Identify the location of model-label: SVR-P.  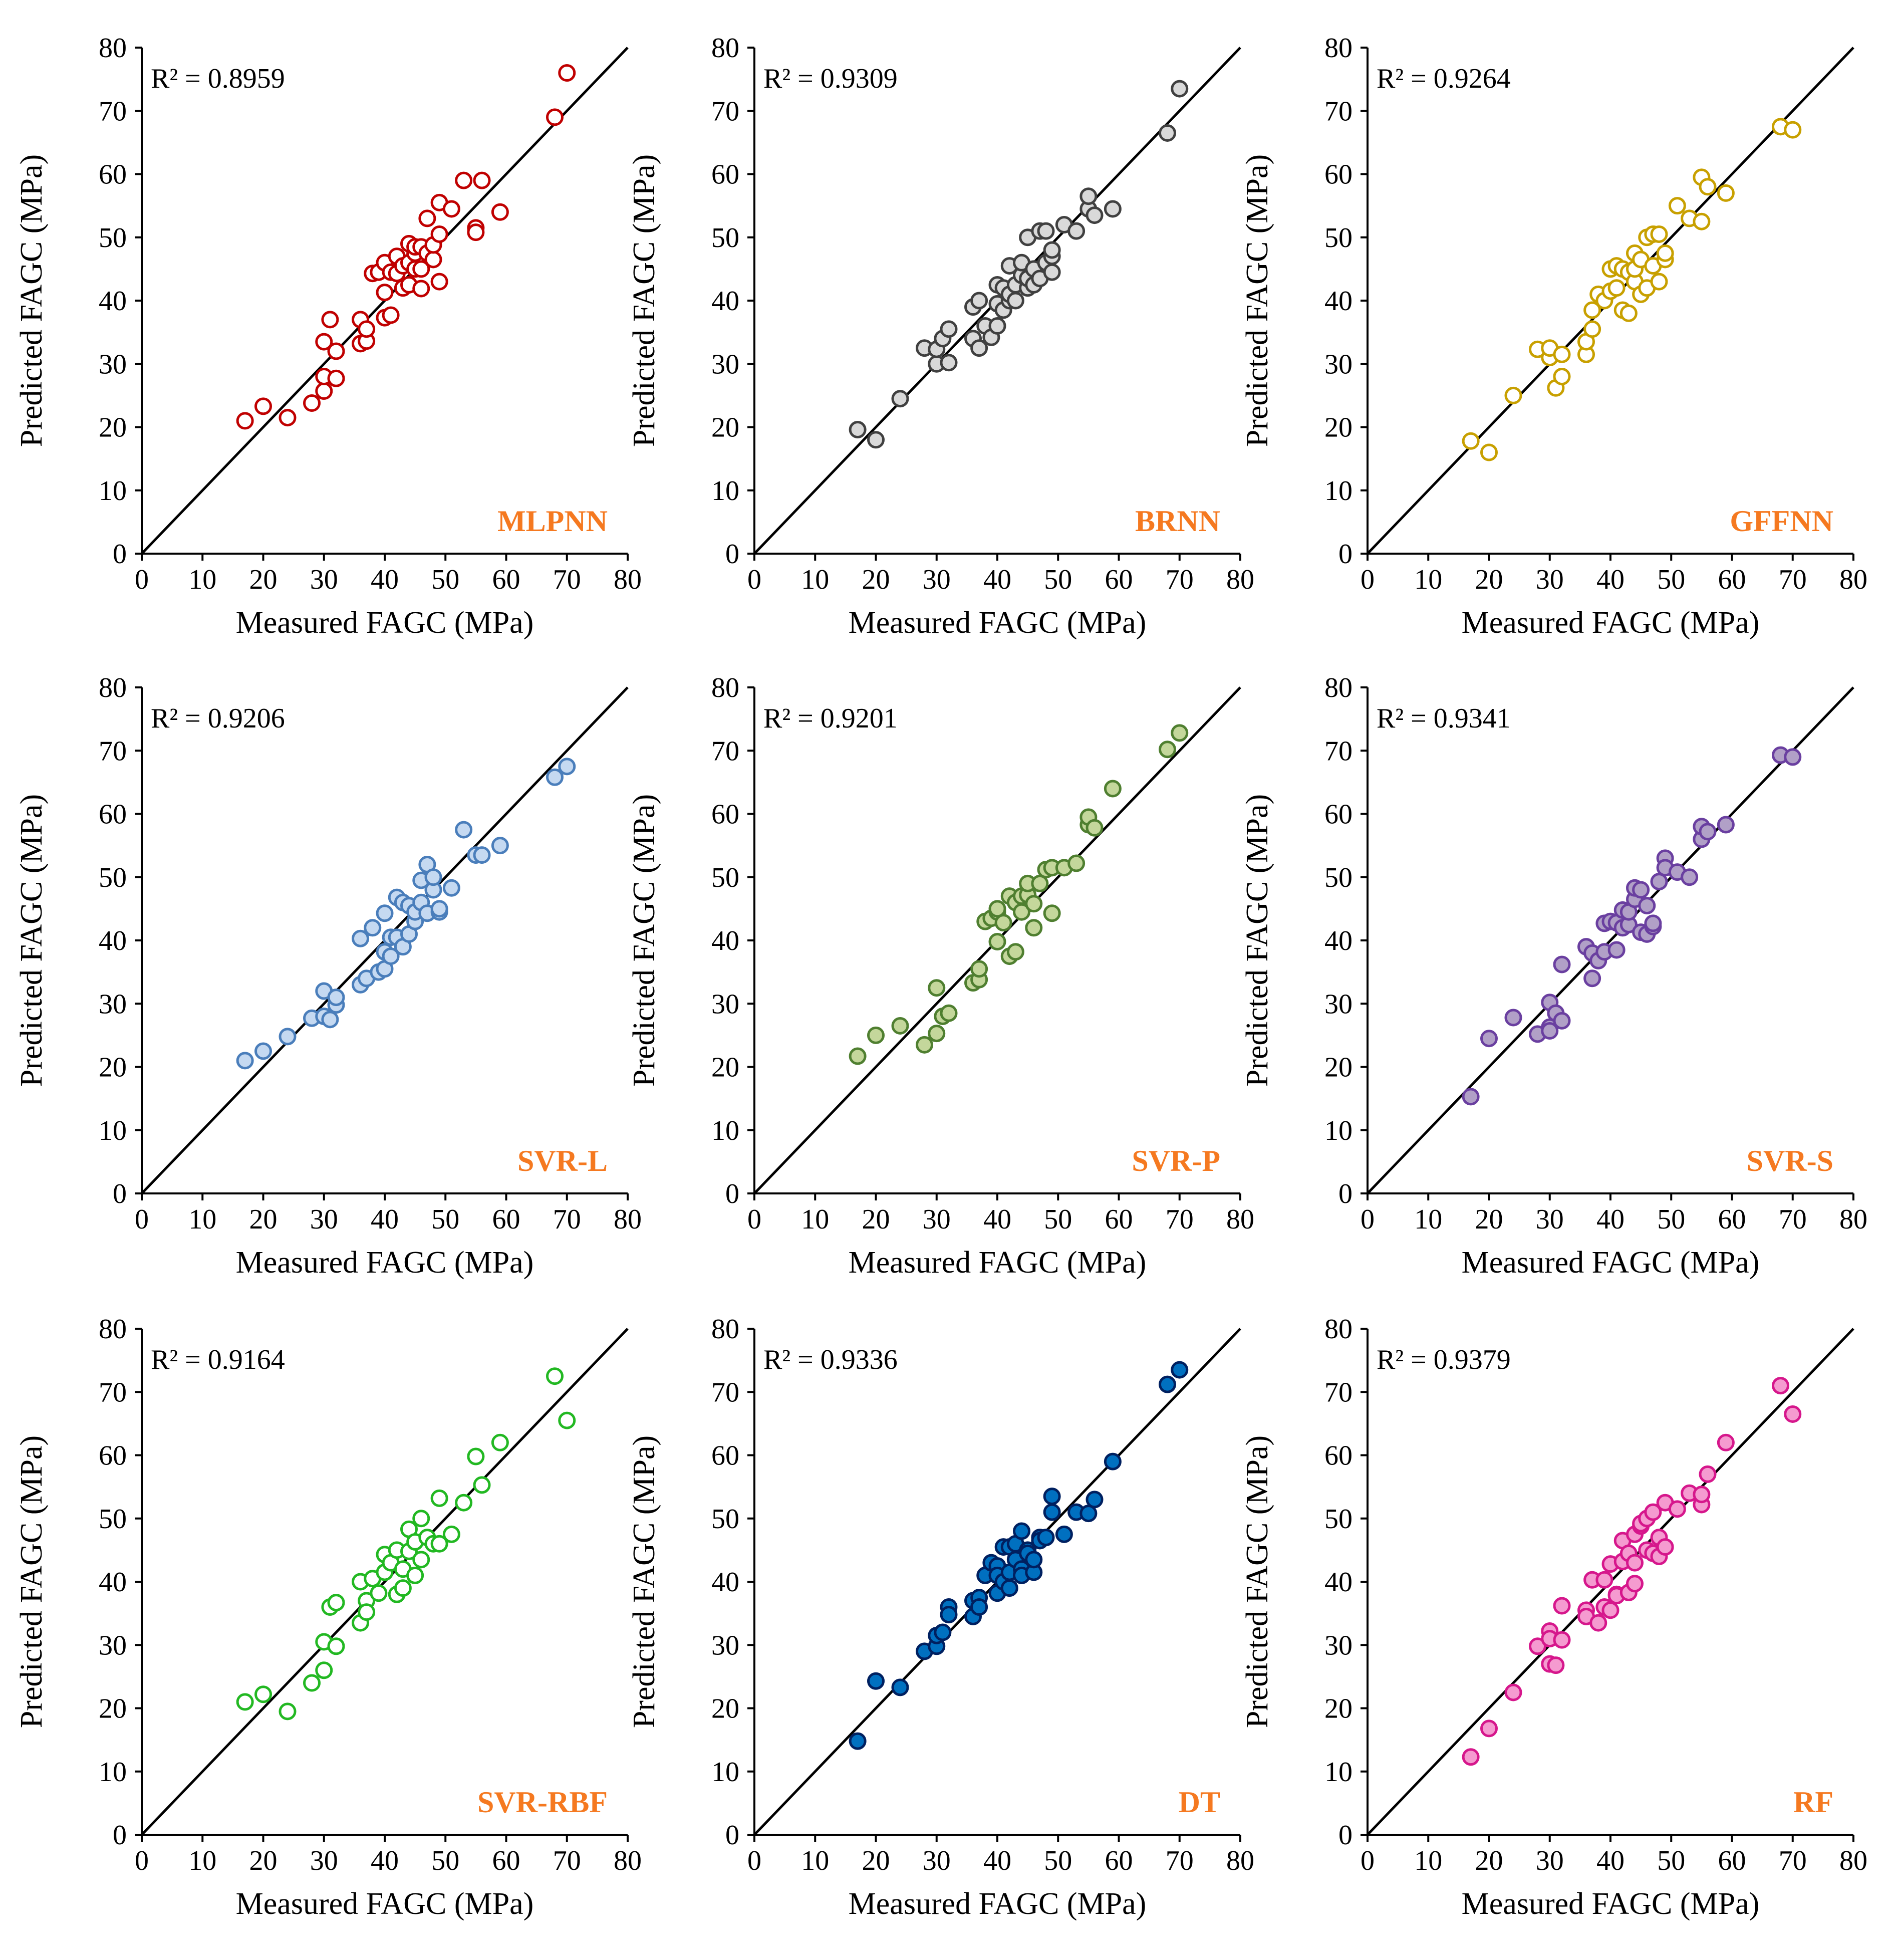
(1176, 1160).